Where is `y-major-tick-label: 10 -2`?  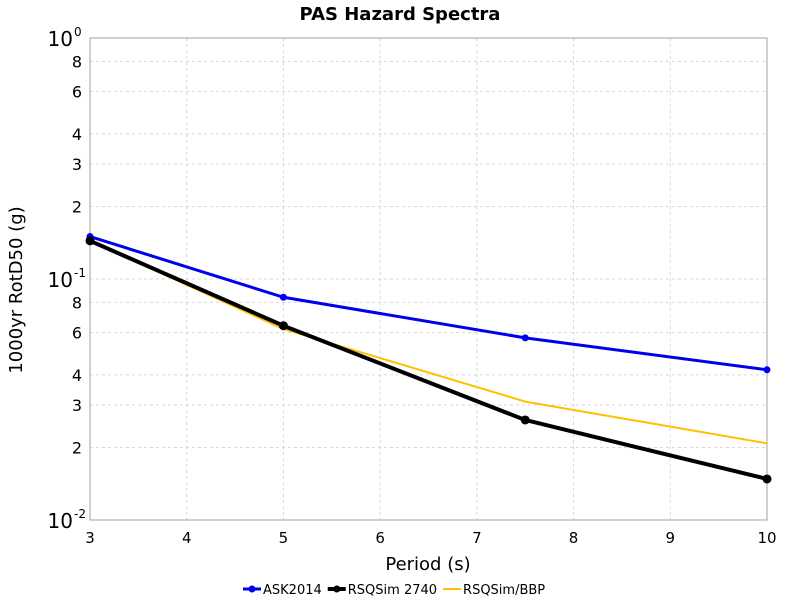 y-major-tick-label: 10 -2 is located at coordinates (67, 520).